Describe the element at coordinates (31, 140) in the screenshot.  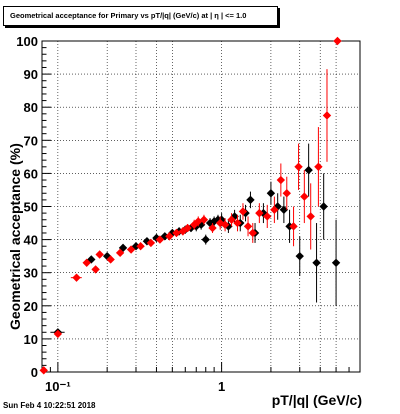
I see `y-tick-label: 70` at that location.